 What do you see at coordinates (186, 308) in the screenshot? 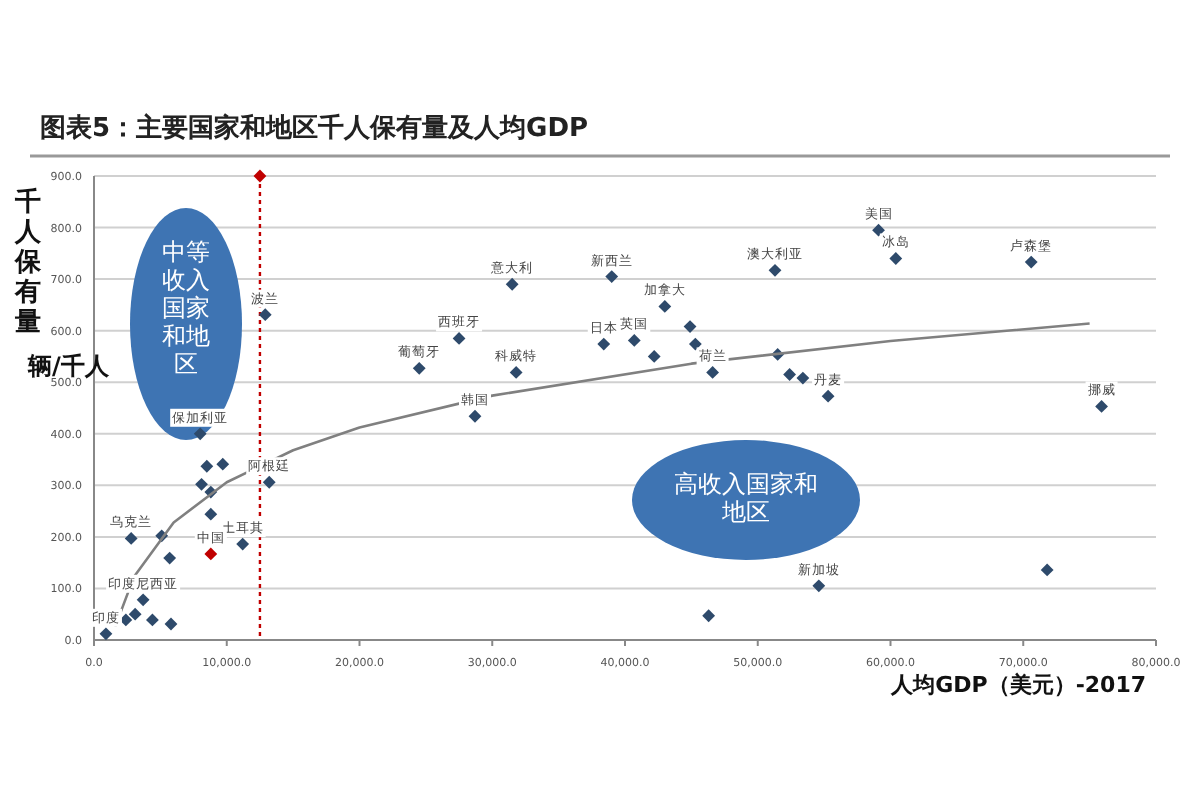
I see `annotation: 中等收入国家和地区` at bounding box center [186, 308].